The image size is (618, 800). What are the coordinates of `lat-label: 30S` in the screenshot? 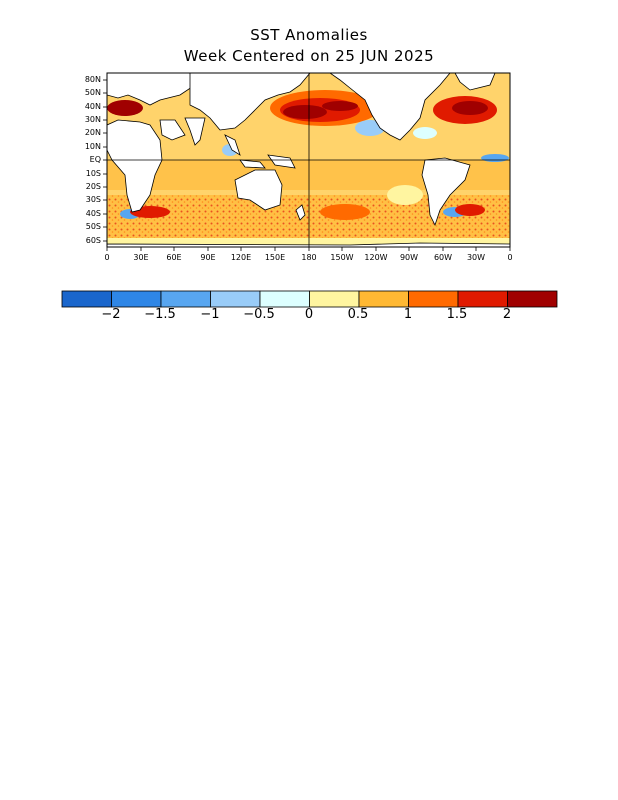 It's located at (93, 199).